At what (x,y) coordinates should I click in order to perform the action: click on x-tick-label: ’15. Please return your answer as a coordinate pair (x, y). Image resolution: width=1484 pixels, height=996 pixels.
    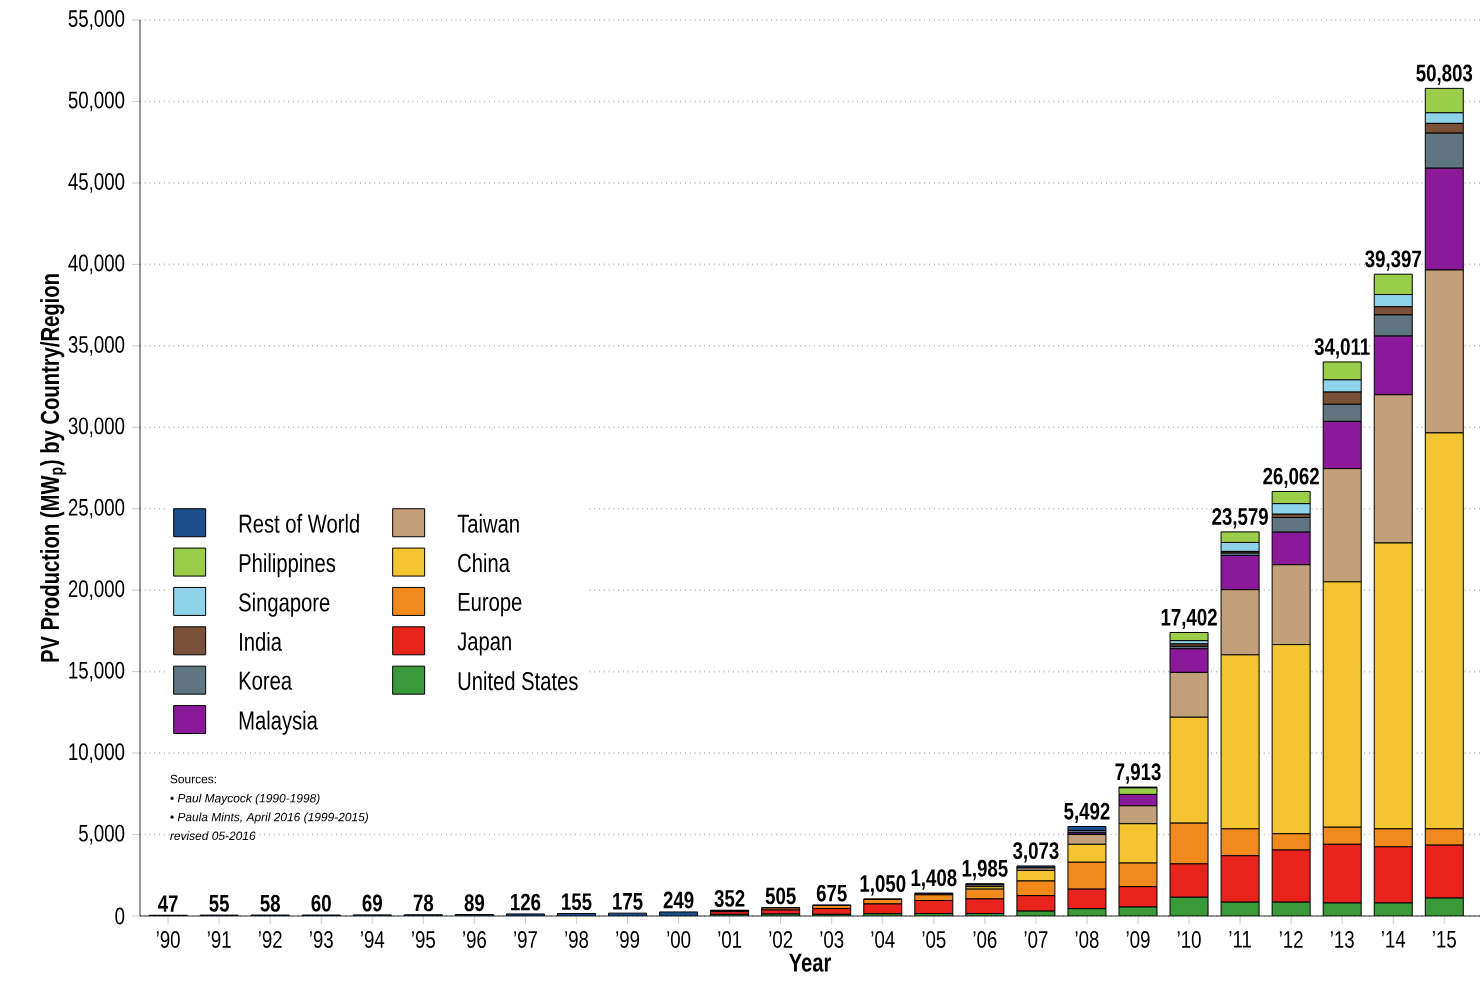
    Looking at the image, I should click on (1444, 939).